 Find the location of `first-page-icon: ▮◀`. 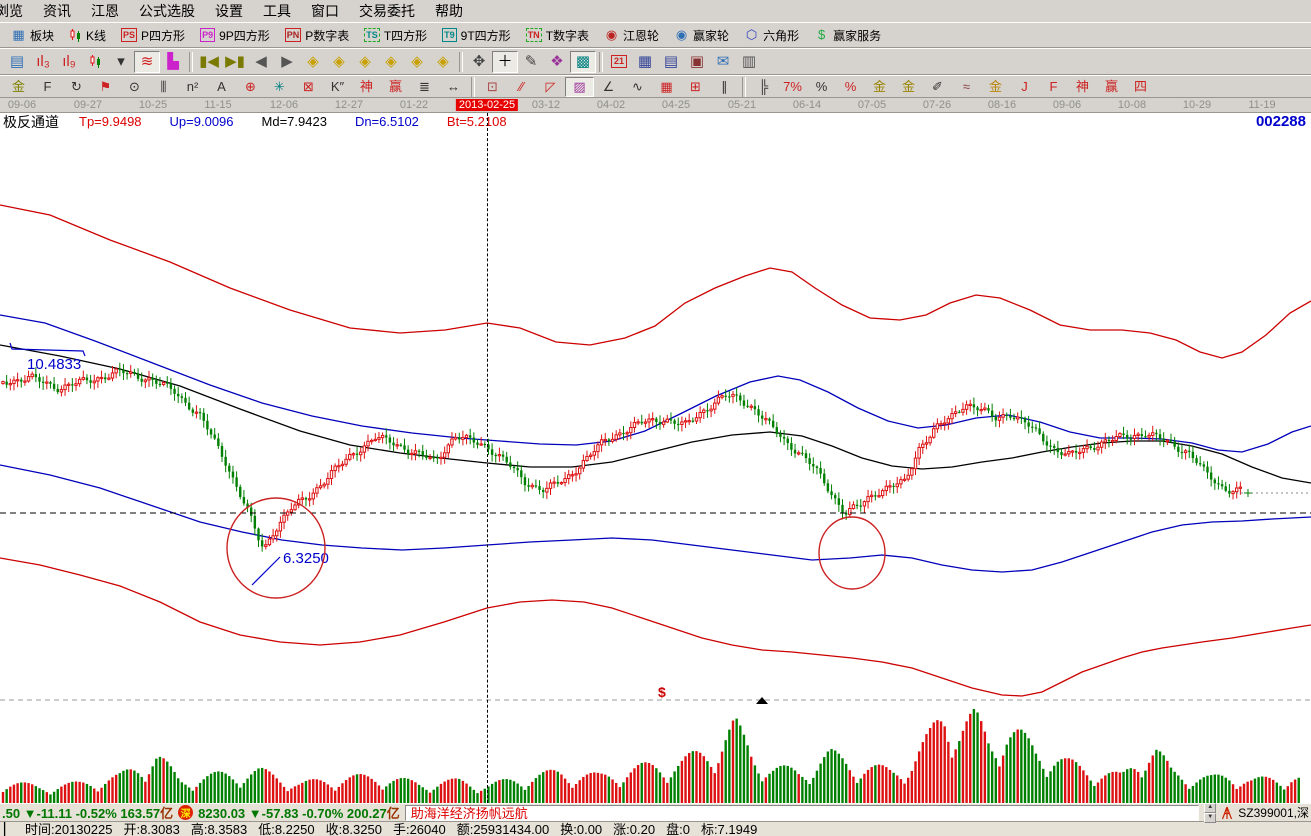

first-page-icon: ▮◀ is located at coordinates (209, 61).